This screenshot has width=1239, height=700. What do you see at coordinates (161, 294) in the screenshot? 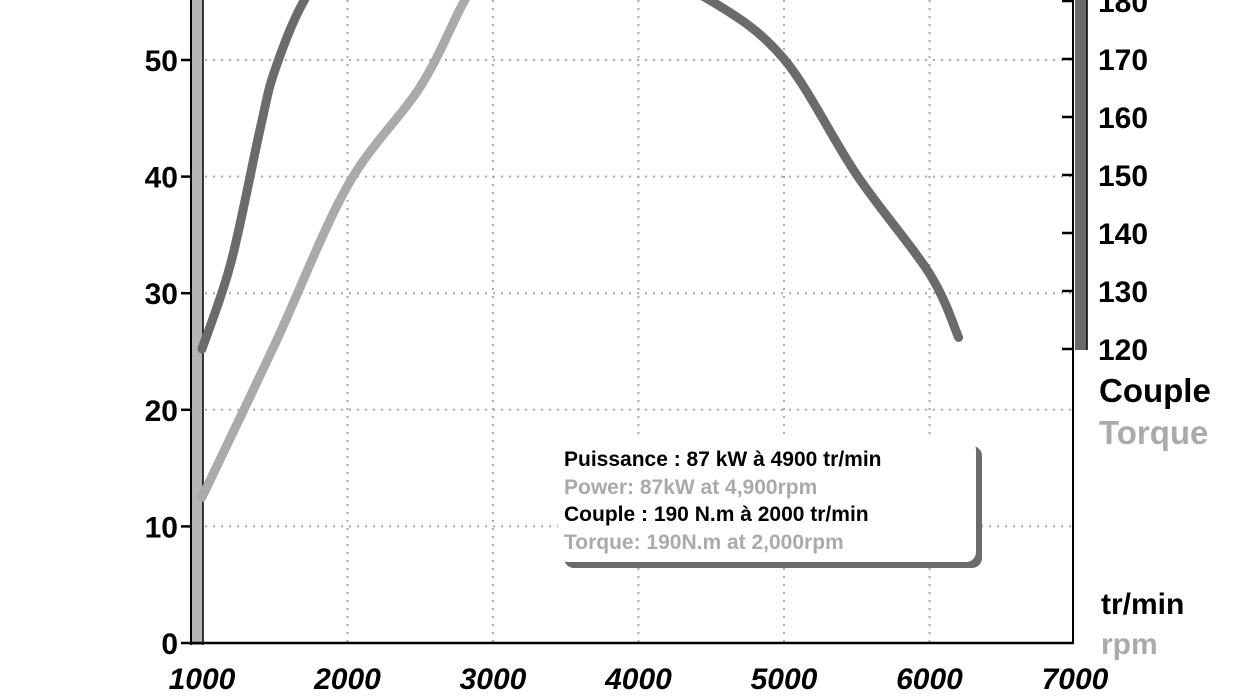
I see `left-tick-label: 30` at bounding box center [161, 294].